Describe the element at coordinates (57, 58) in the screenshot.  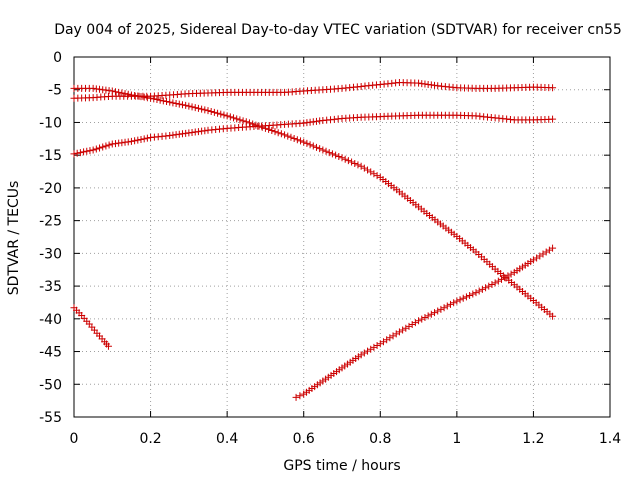
I see `y-tick-label: 0` at that location.